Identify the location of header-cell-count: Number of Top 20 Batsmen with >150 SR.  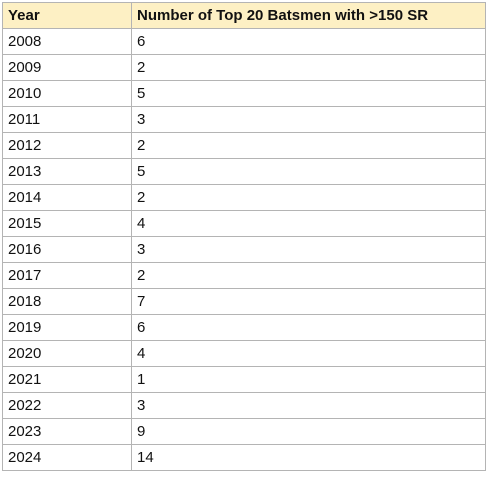
(308, 15).